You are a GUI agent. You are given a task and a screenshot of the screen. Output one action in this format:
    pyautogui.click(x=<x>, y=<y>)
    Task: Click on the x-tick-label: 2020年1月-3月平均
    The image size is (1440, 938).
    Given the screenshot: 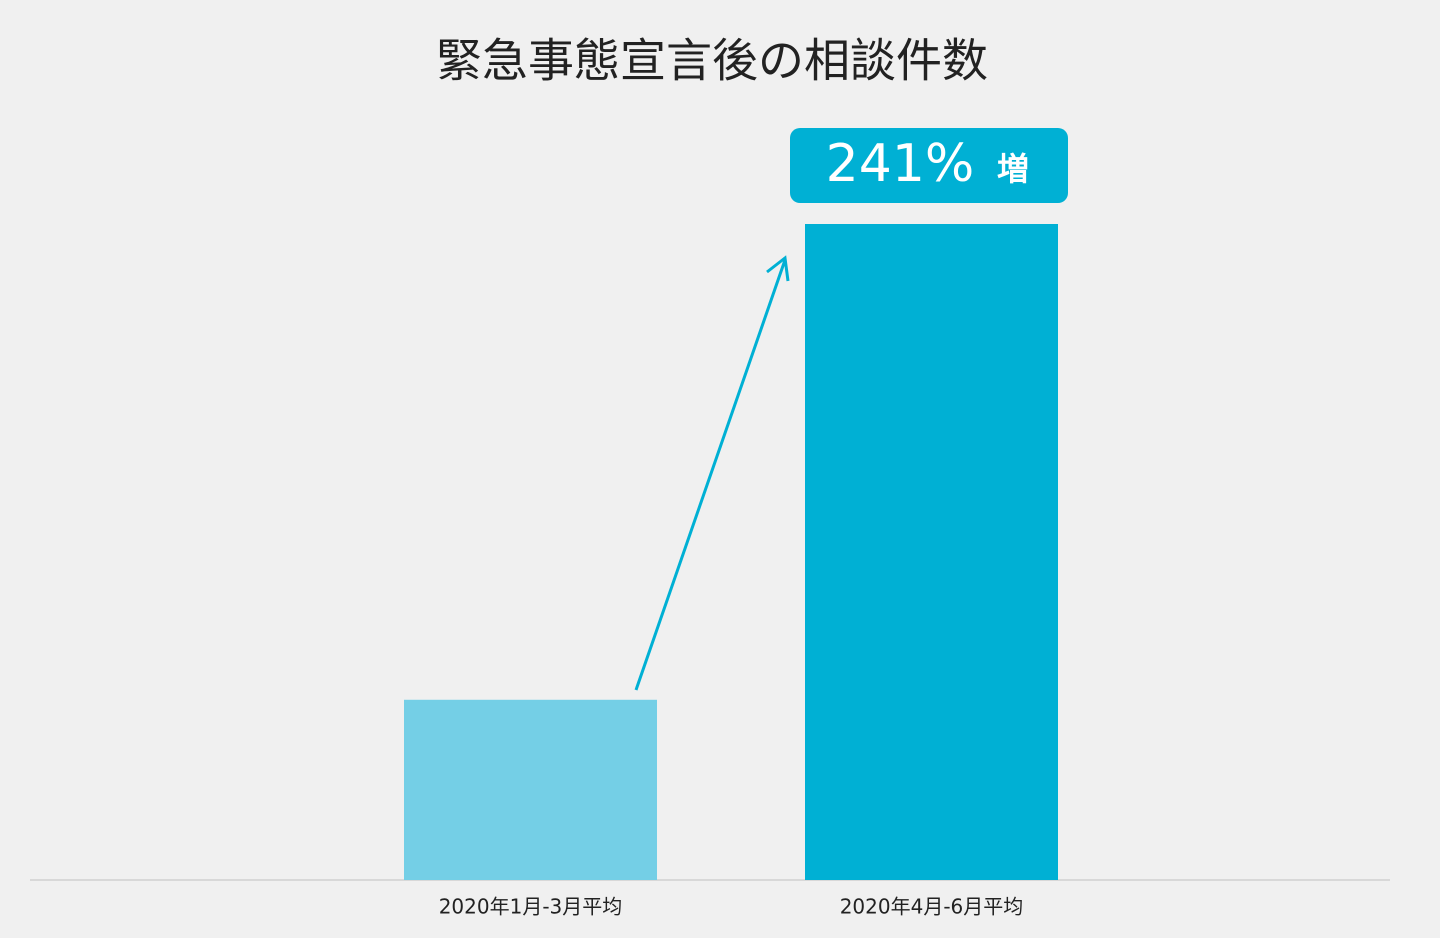 What is the action you would take?
    pyautogui.click(x=531, y=907)
    